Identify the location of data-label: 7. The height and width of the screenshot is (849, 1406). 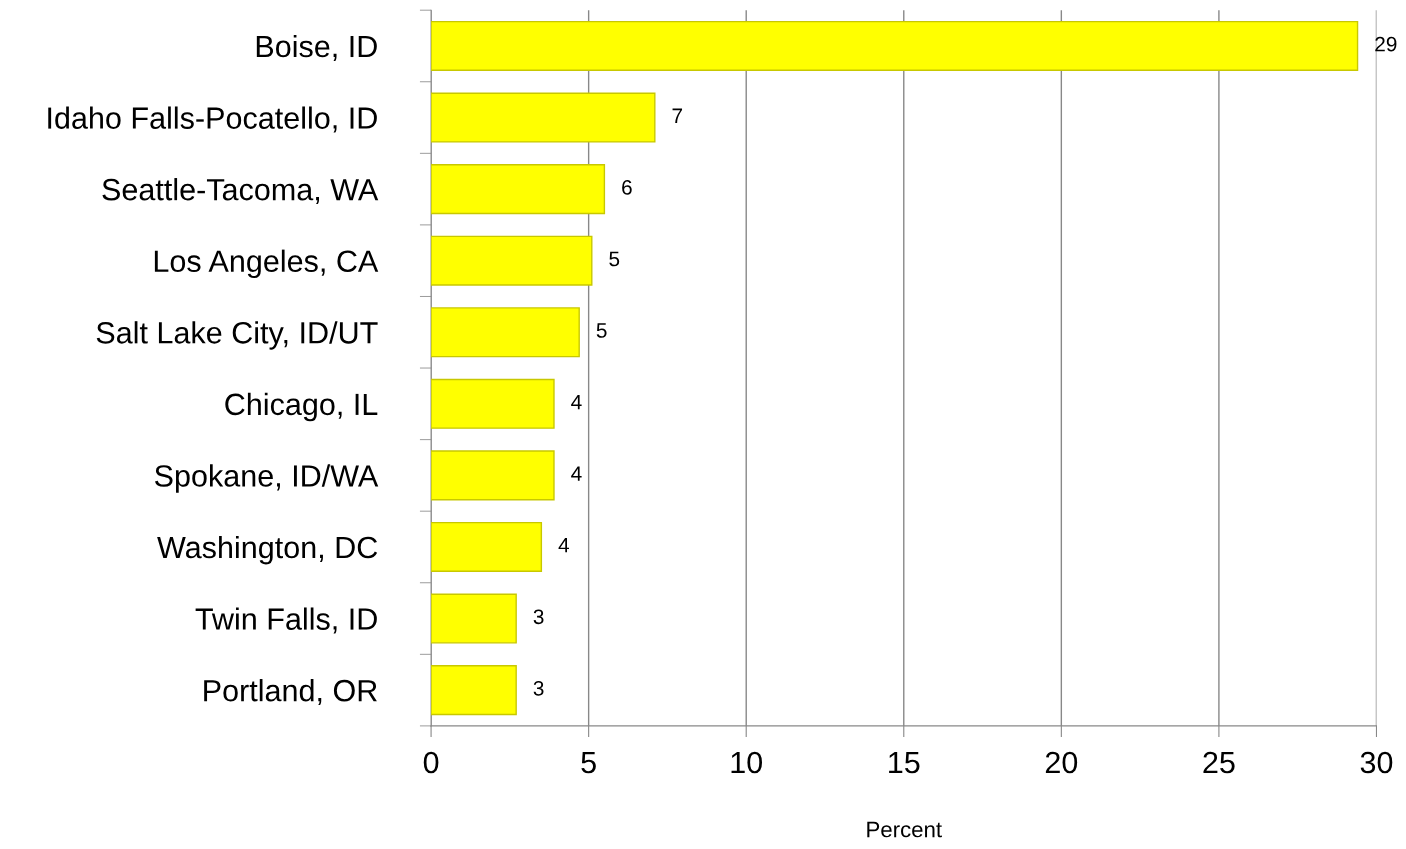
(677, 115).